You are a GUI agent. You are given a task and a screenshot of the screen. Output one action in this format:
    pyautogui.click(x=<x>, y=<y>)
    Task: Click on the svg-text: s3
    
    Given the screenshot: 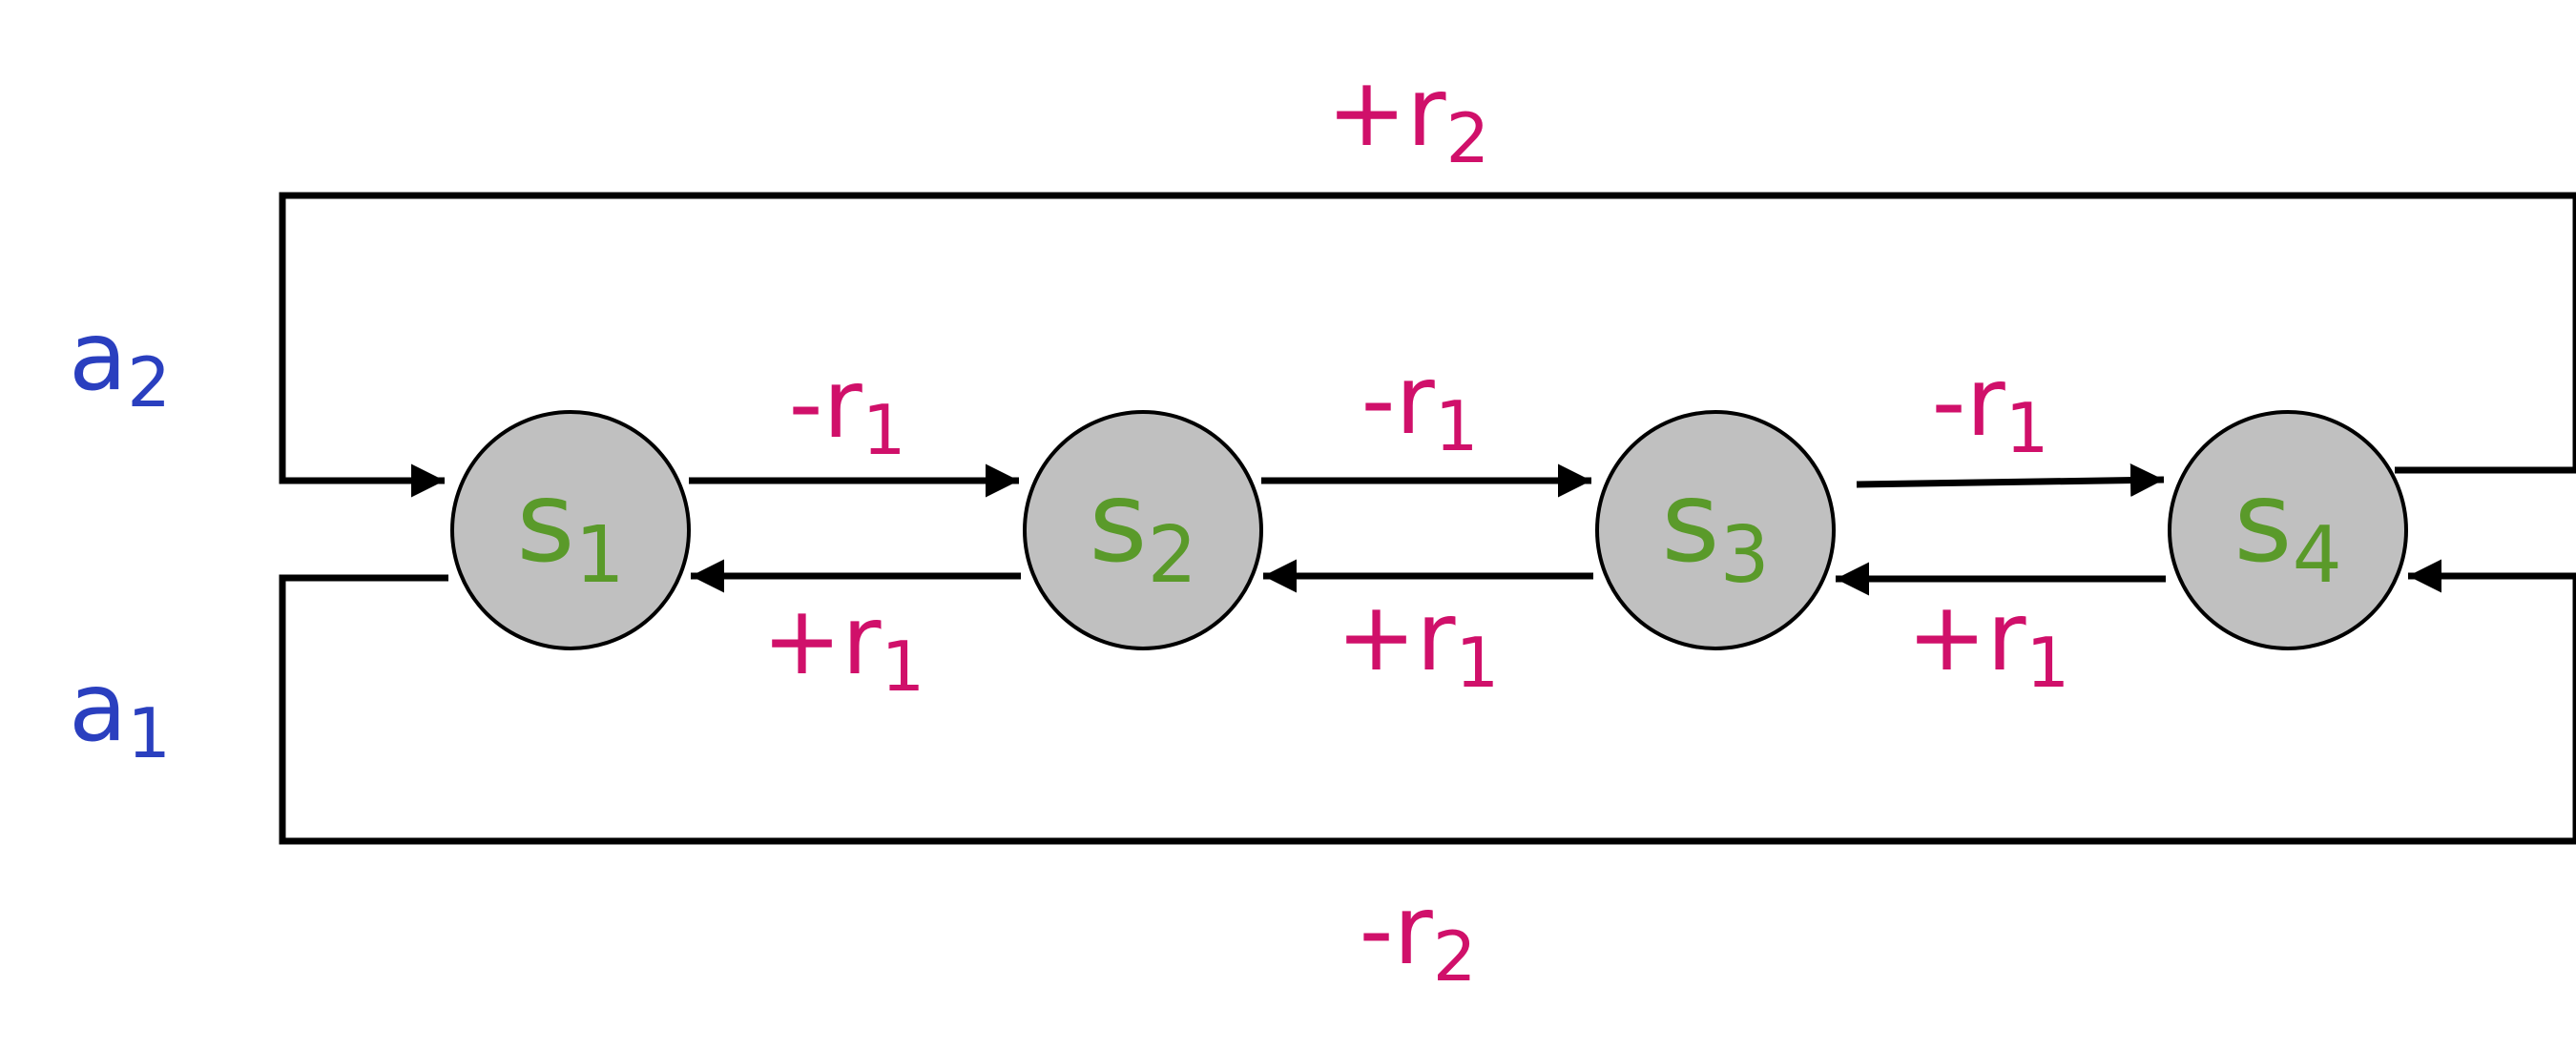 What is the action you would take?
    pyautogui.click(x=1715, y=528)
    